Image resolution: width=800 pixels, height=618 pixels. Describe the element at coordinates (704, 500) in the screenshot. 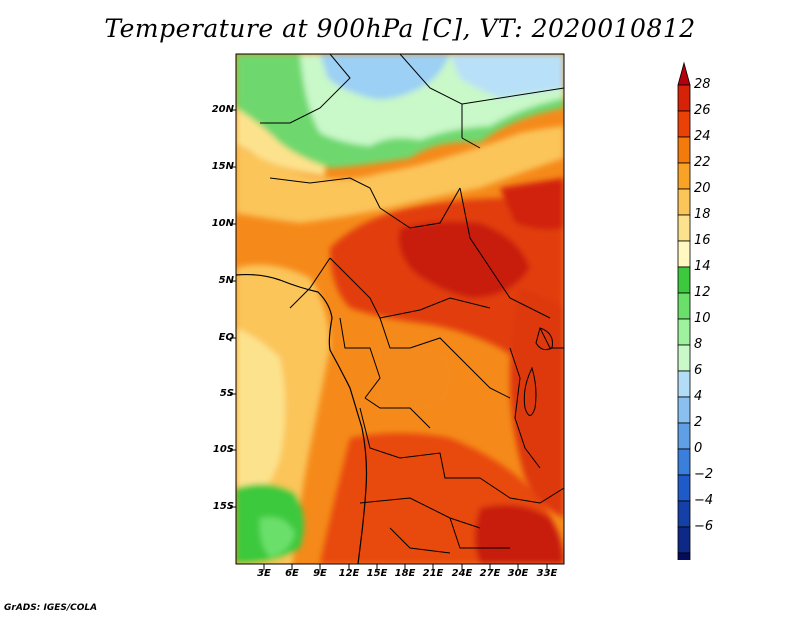

I see `colorbar-label-minus4: −4` at that location.